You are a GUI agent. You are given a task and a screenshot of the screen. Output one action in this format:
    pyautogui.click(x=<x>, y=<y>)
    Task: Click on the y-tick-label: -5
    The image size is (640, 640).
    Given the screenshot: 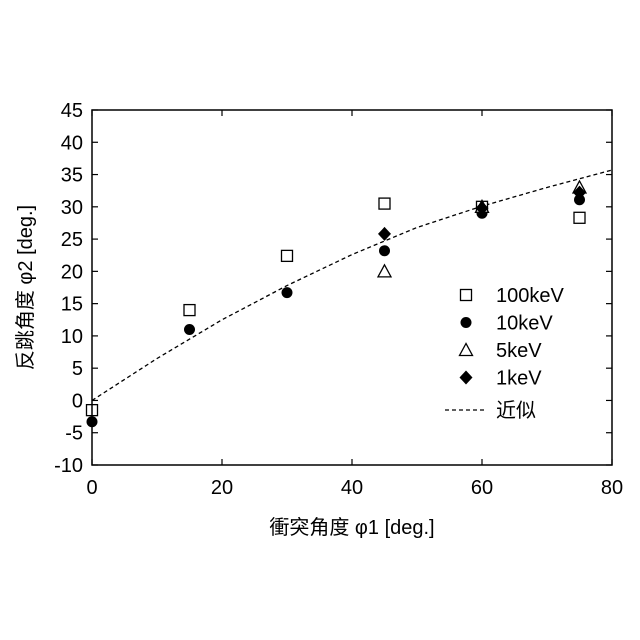 What is the action you would take?
    pyautogui.click(x=74, y=434)
    